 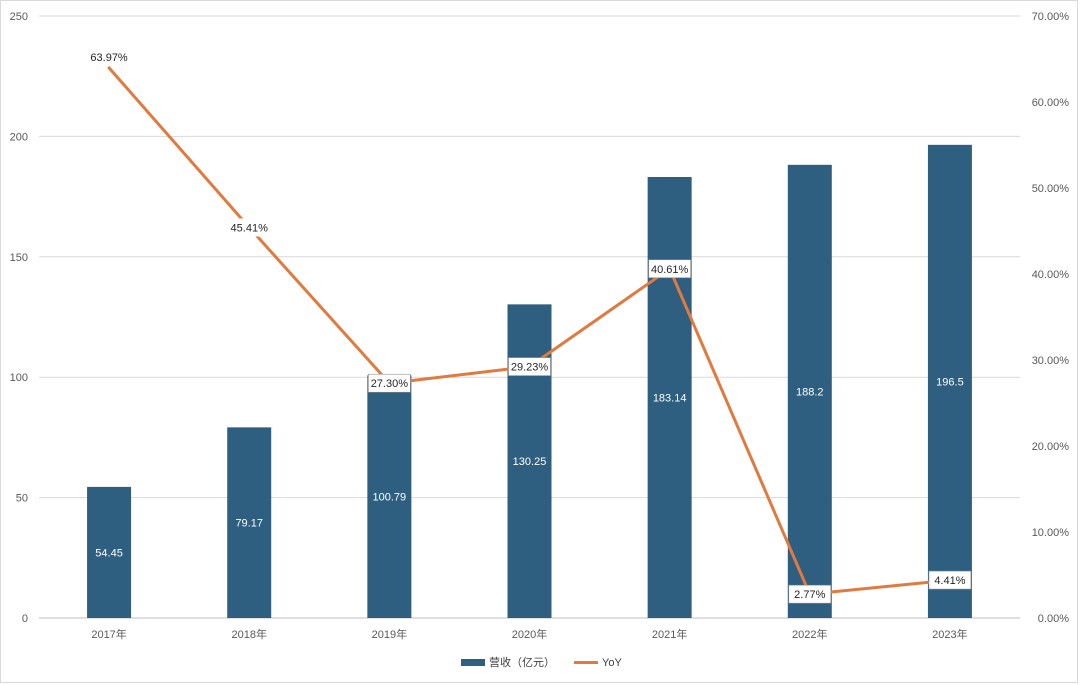 I want to click on left-tick-label: 50, so click(x=22, y=499).